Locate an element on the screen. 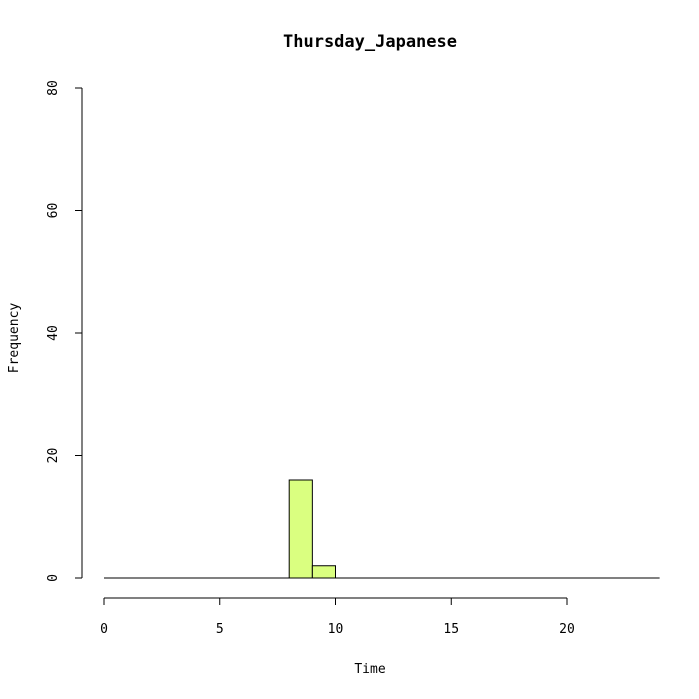  chart-title: Thursday_Japanese is located at coordinates (370, 42).